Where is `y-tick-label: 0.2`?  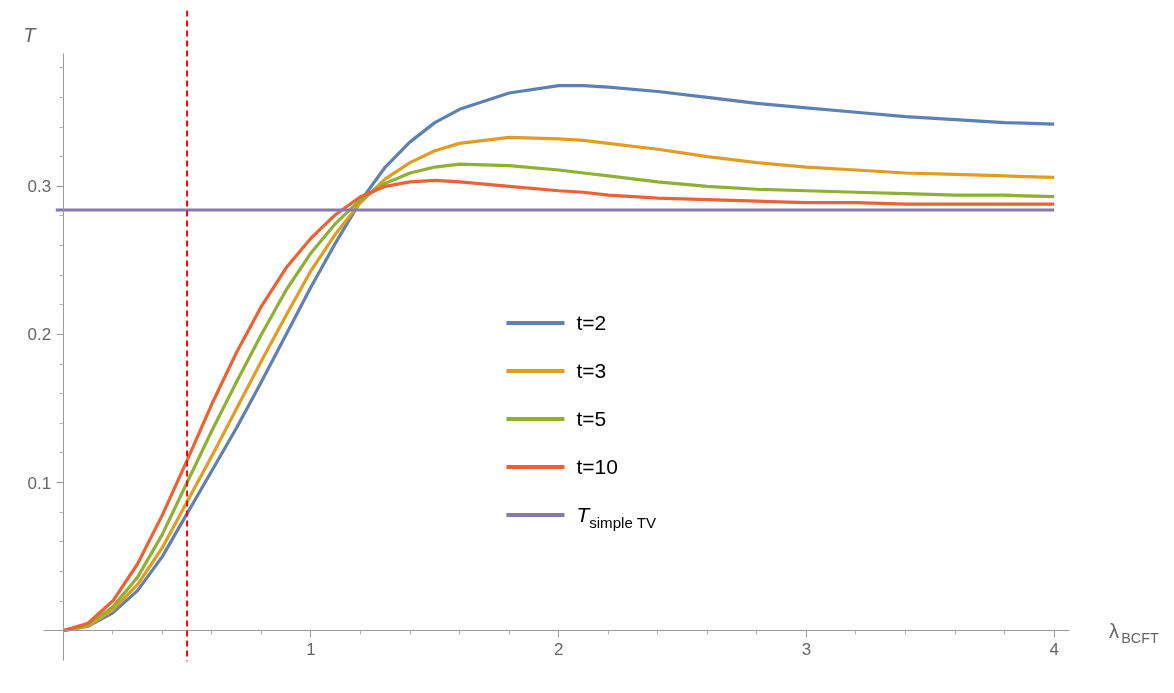 y-tick-label: 0.2 is located at coordinates (39, 335).